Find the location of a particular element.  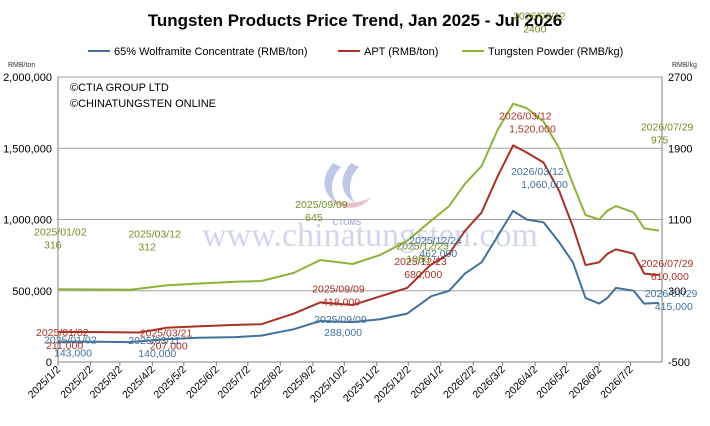

annotation-date: 2025/03/11 is located at coordinates (154, 341).